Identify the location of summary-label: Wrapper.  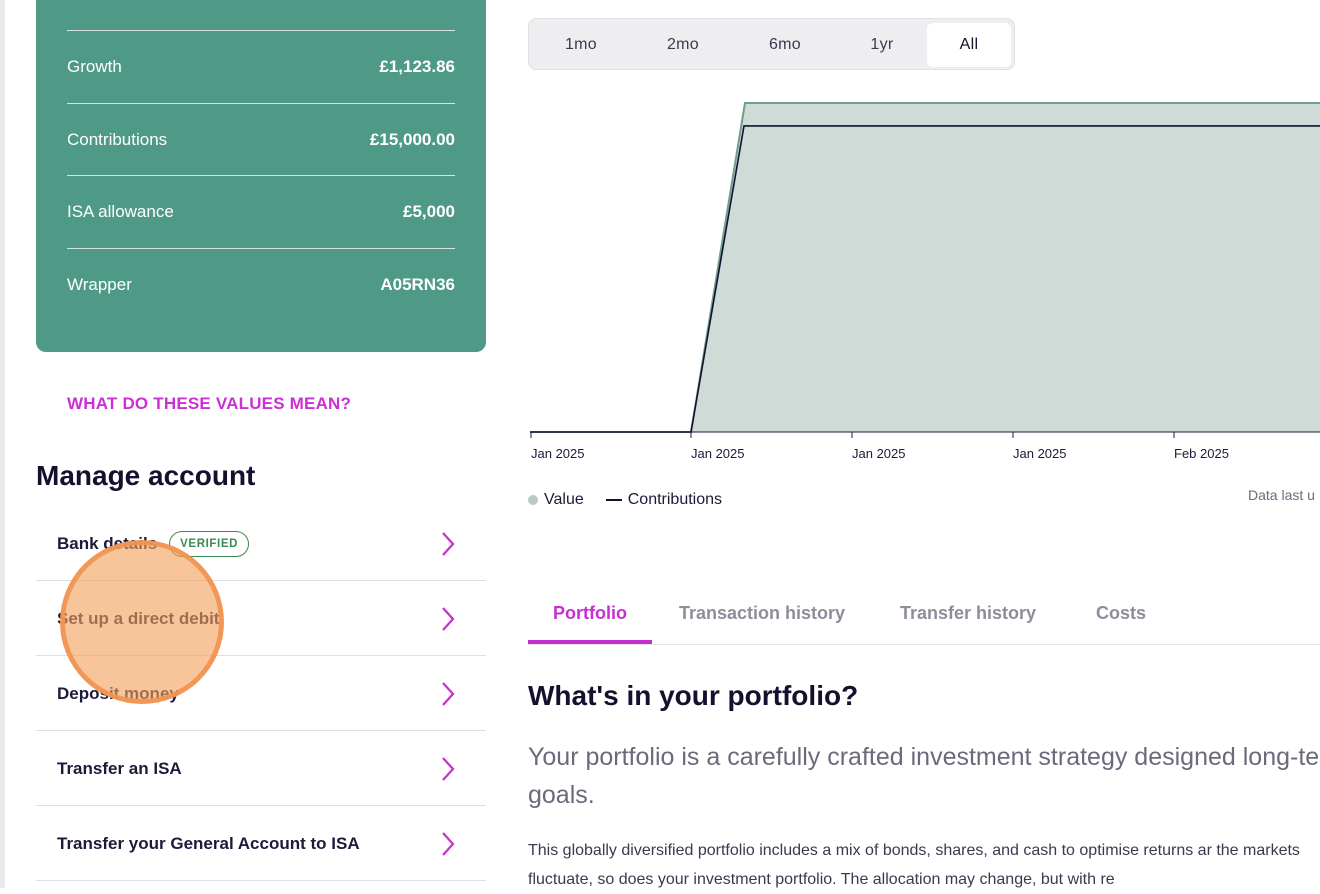
(99, 284).